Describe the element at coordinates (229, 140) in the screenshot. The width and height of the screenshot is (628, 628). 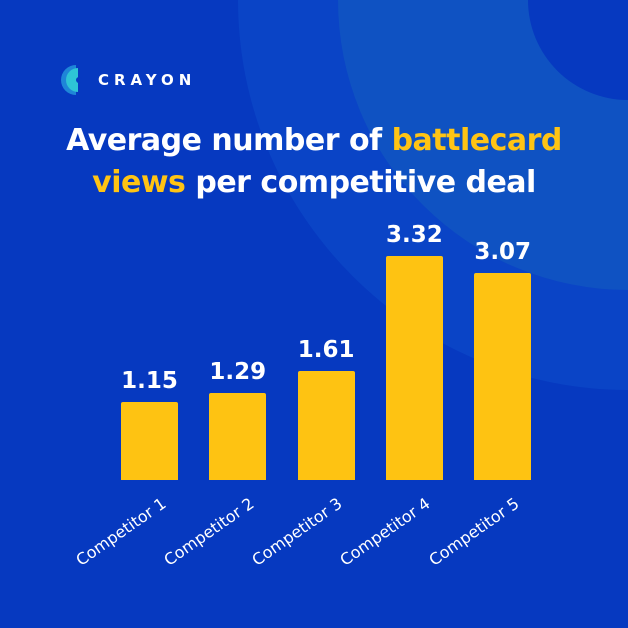
I see `title-text: Average number of` at that location.